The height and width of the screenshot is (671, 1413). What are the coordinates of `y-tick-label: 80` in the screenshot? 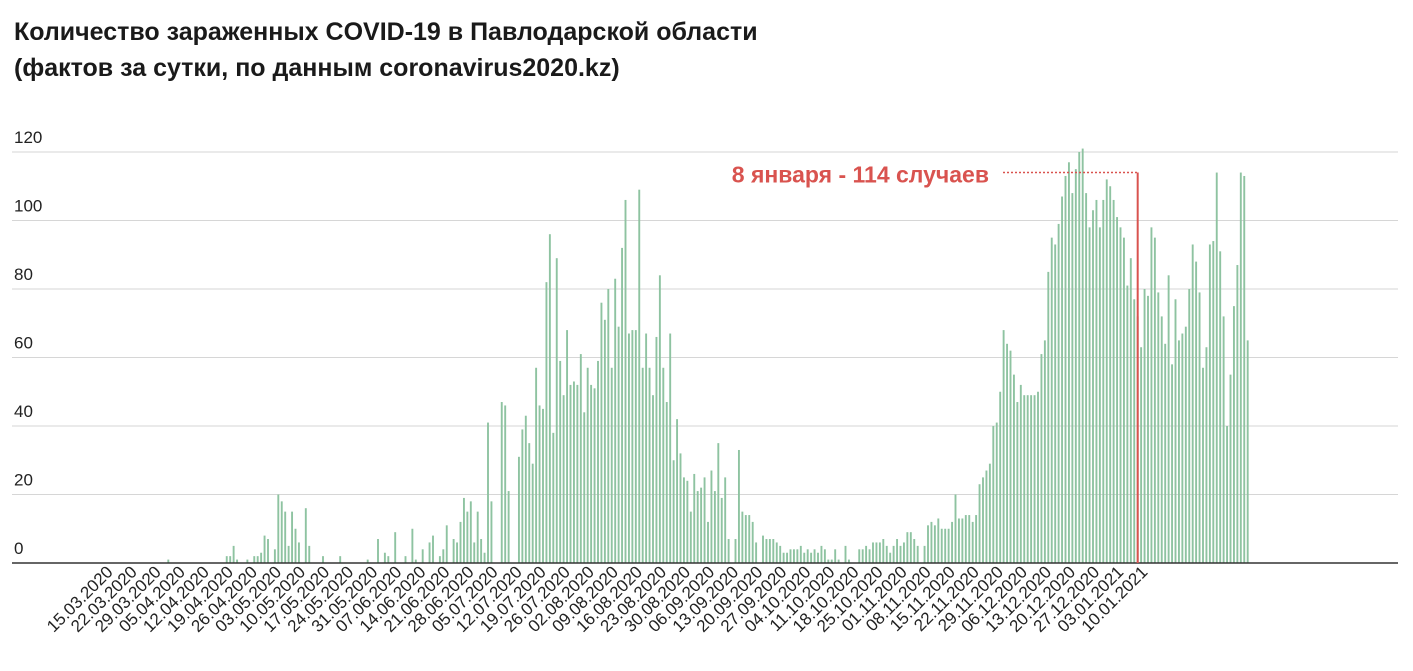 It's located at (23, 274).